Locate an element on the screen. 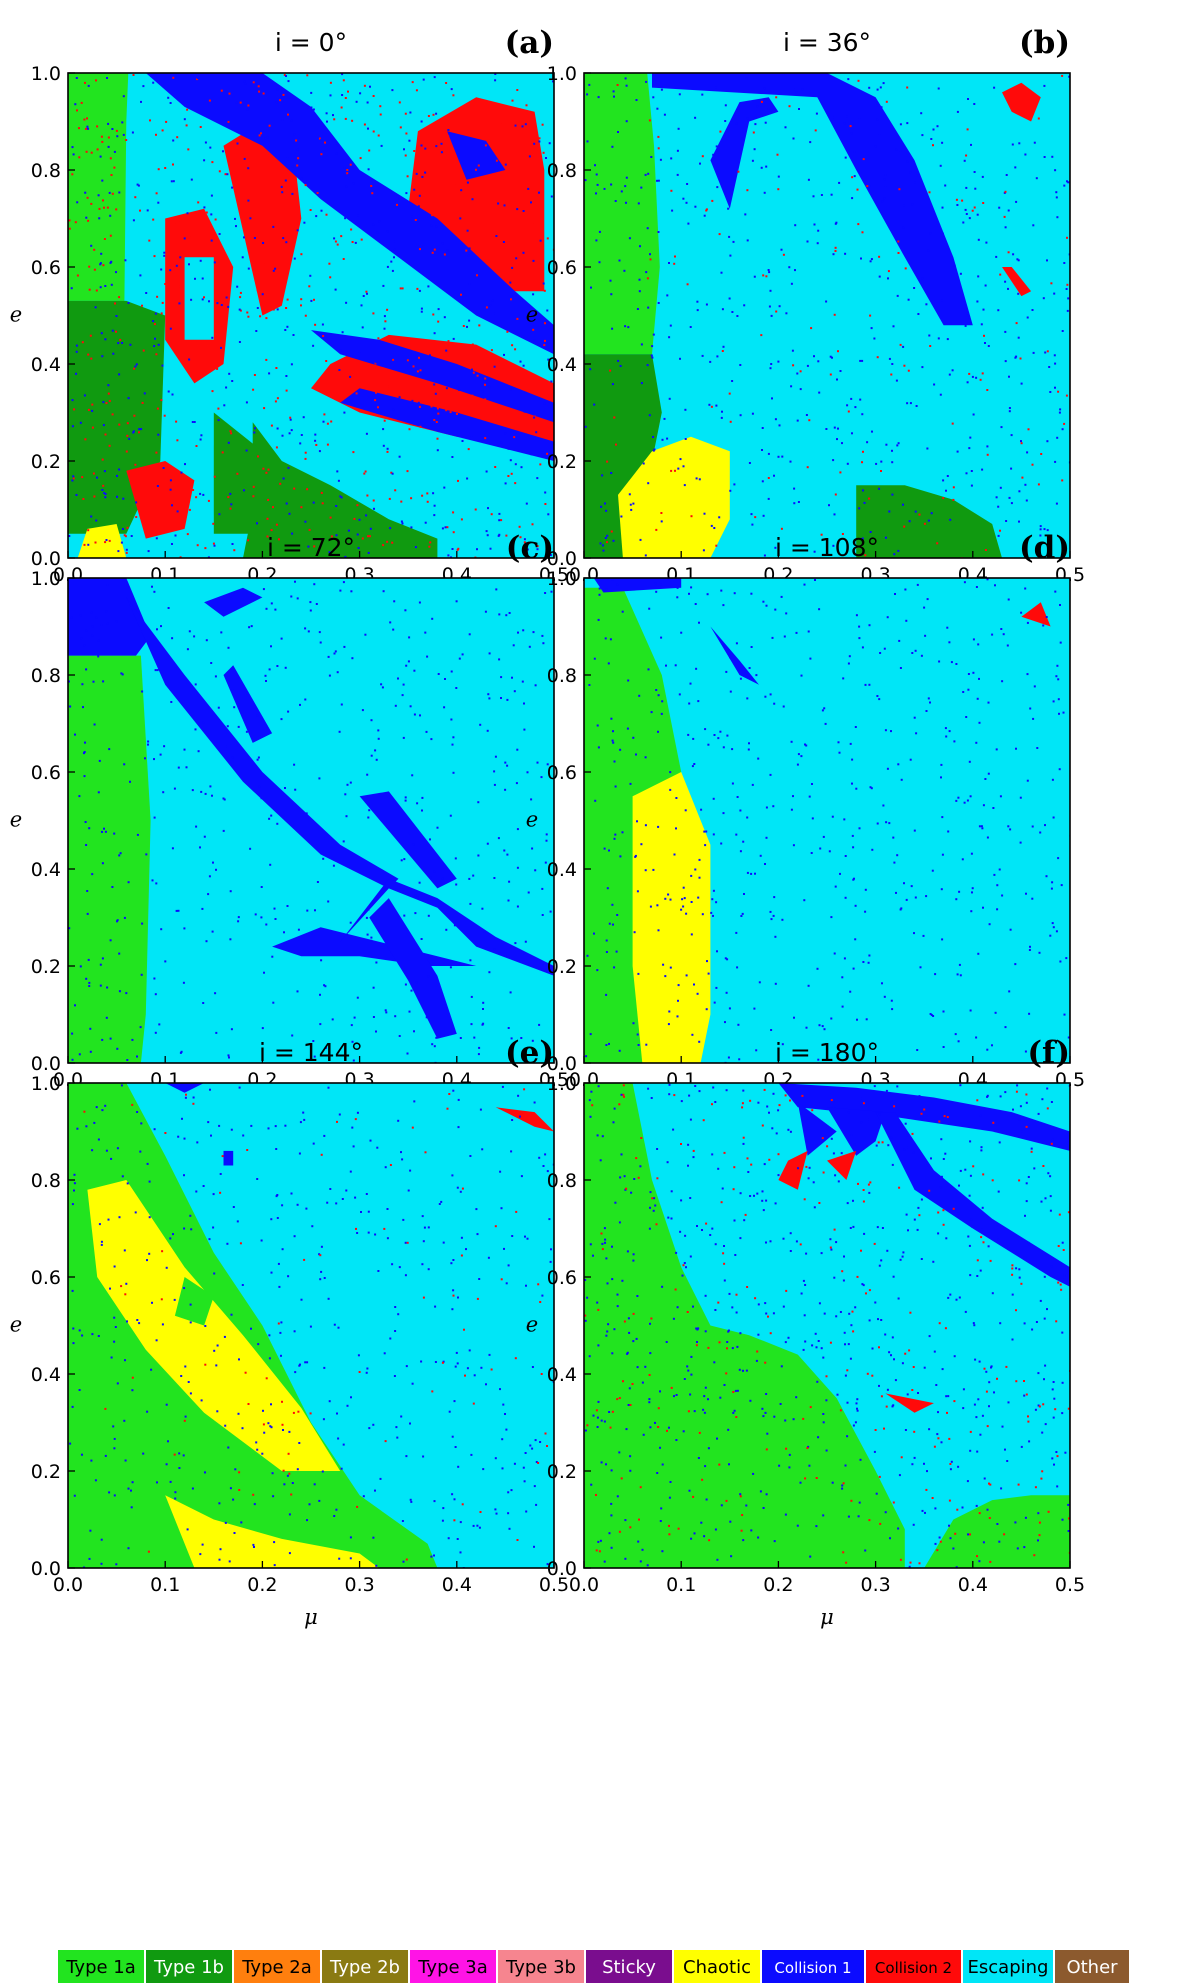 This screenshot has width=1200, height=1985. x-tick-label: 0.5 is located at coordinates (554, 1585).